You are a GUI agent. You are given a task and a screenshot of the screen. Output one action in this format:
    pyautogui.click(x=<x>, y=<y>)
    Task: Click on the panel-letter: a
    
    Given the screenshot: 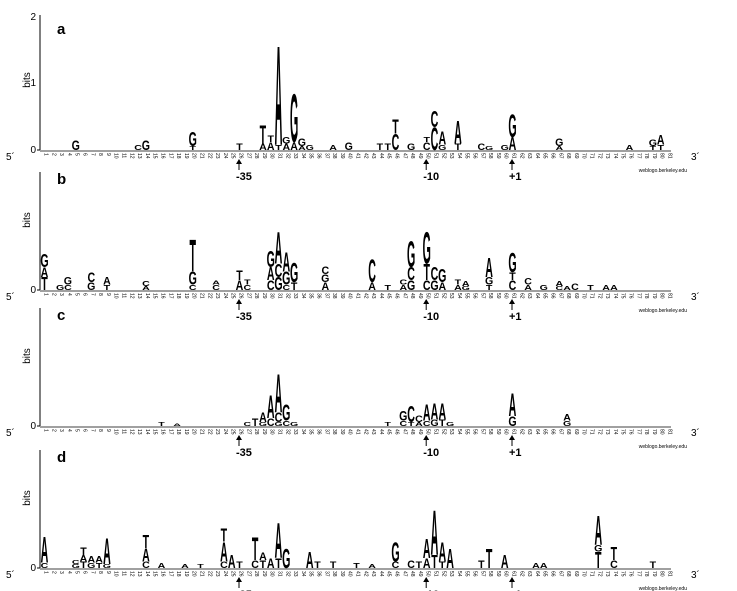 What is the action you would take?
    pyautogui.click(x=61, y=29)
    